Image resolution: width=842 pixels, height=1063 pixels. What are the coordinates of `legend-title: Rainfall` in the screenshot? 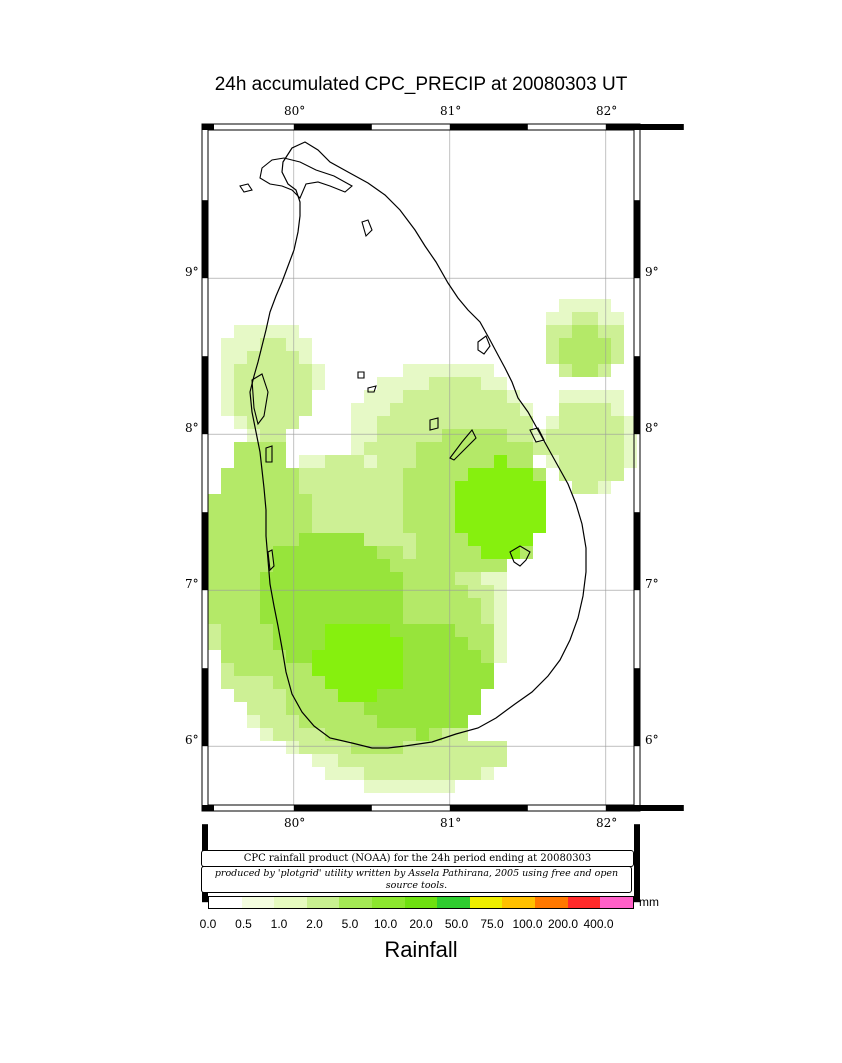 It's located at (421, 949).